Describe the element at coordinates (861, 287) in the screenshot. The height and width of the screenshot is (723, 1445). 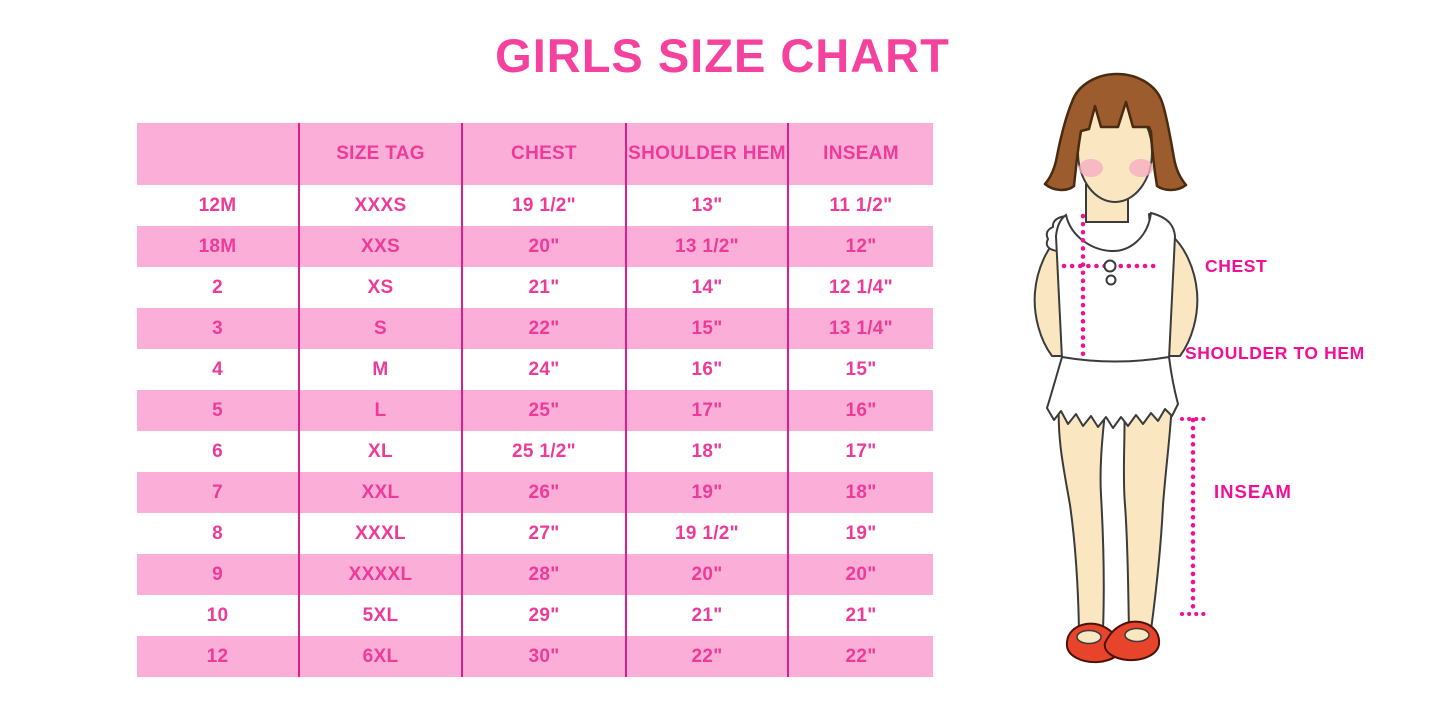
I see `table-cell: 12 1/4"` at that location.